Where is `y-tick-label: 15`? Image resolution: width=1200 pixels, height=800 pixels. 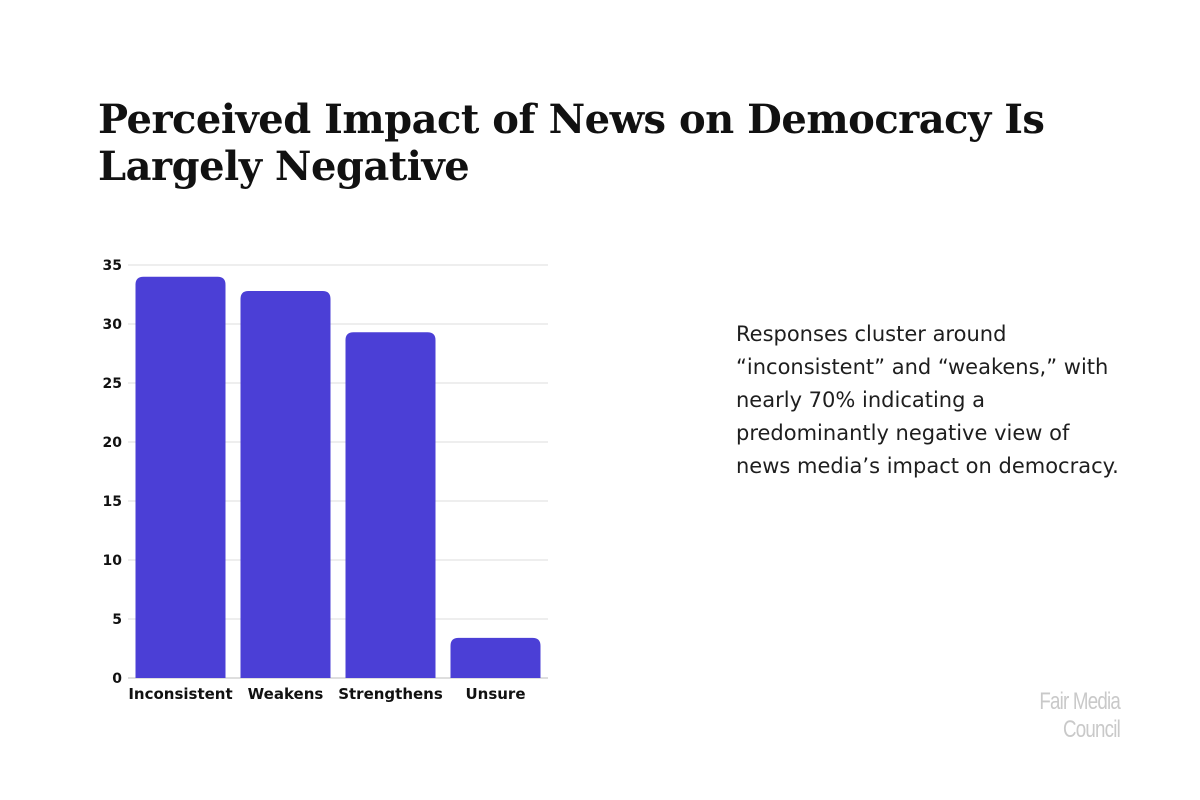 y-tick-label: 15 is located at coordinates (112, 502).